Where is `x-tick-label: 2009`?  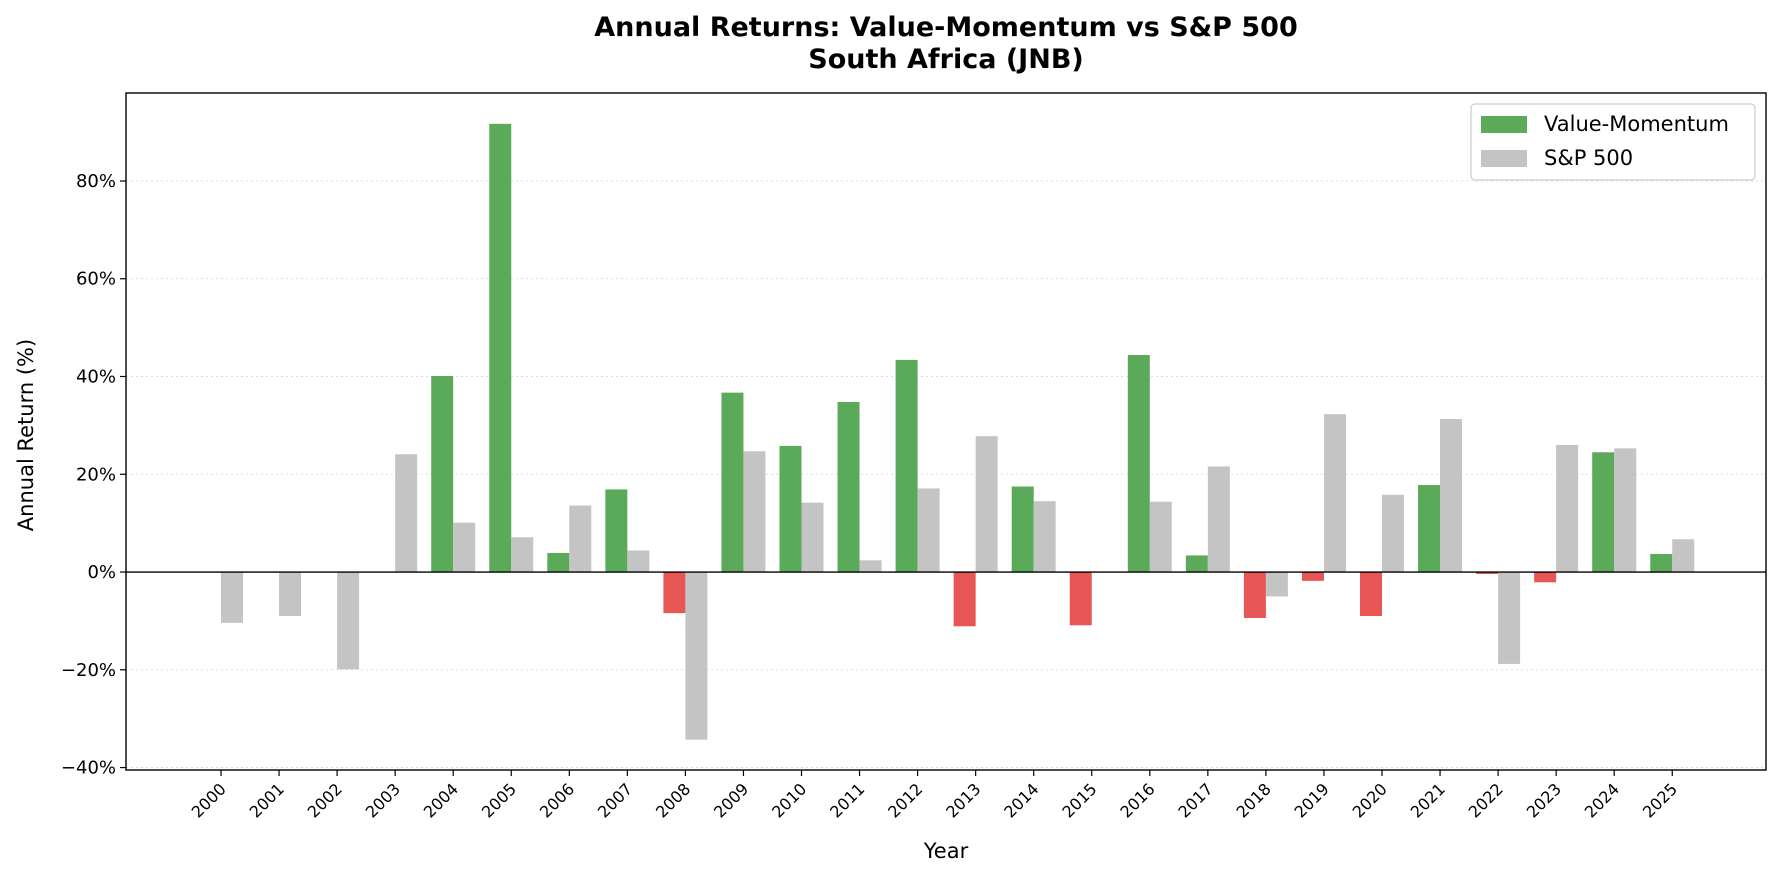 x-tick-label: 2009 is located at coordinates (731, 800).